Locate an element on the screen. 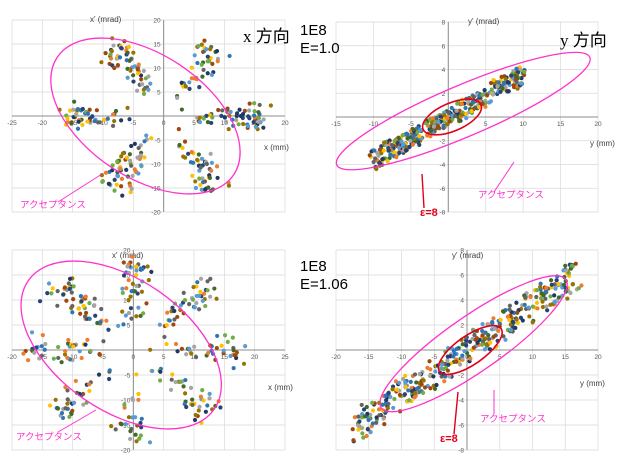 The height and width of the screenshot is (466, 623). y-tick-label: 20 is located at coordinates (127, 251).